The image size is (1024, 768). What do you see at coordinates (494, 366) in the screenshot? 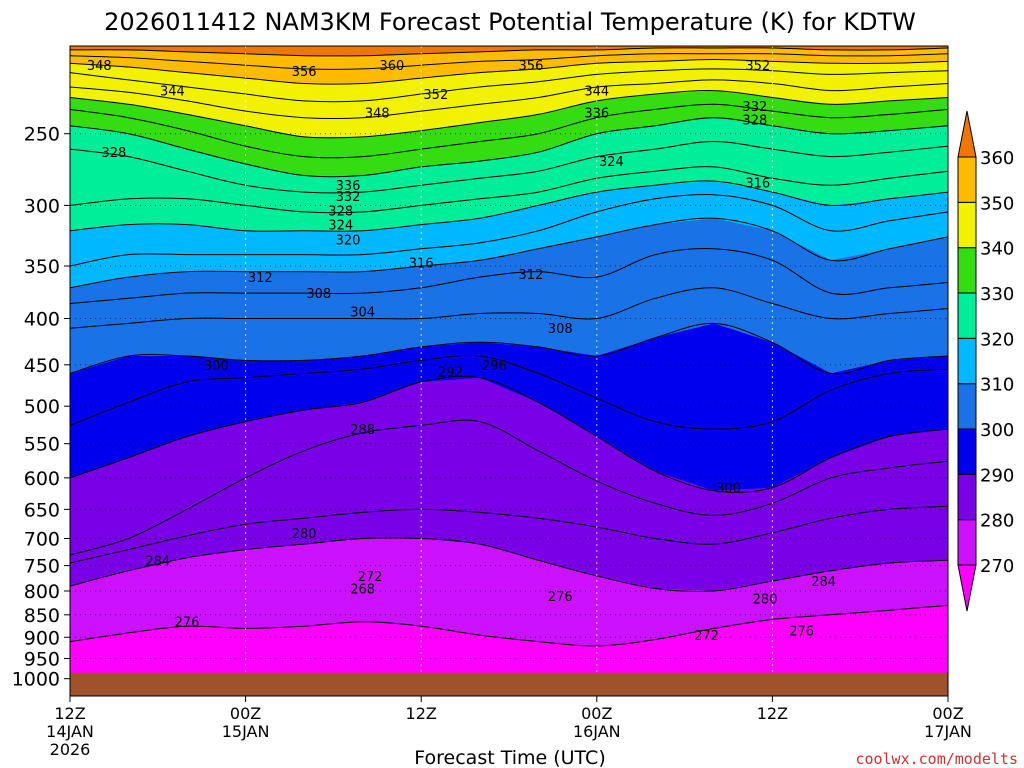
I see `contour-label: 296` at bounding box center [494, 366].